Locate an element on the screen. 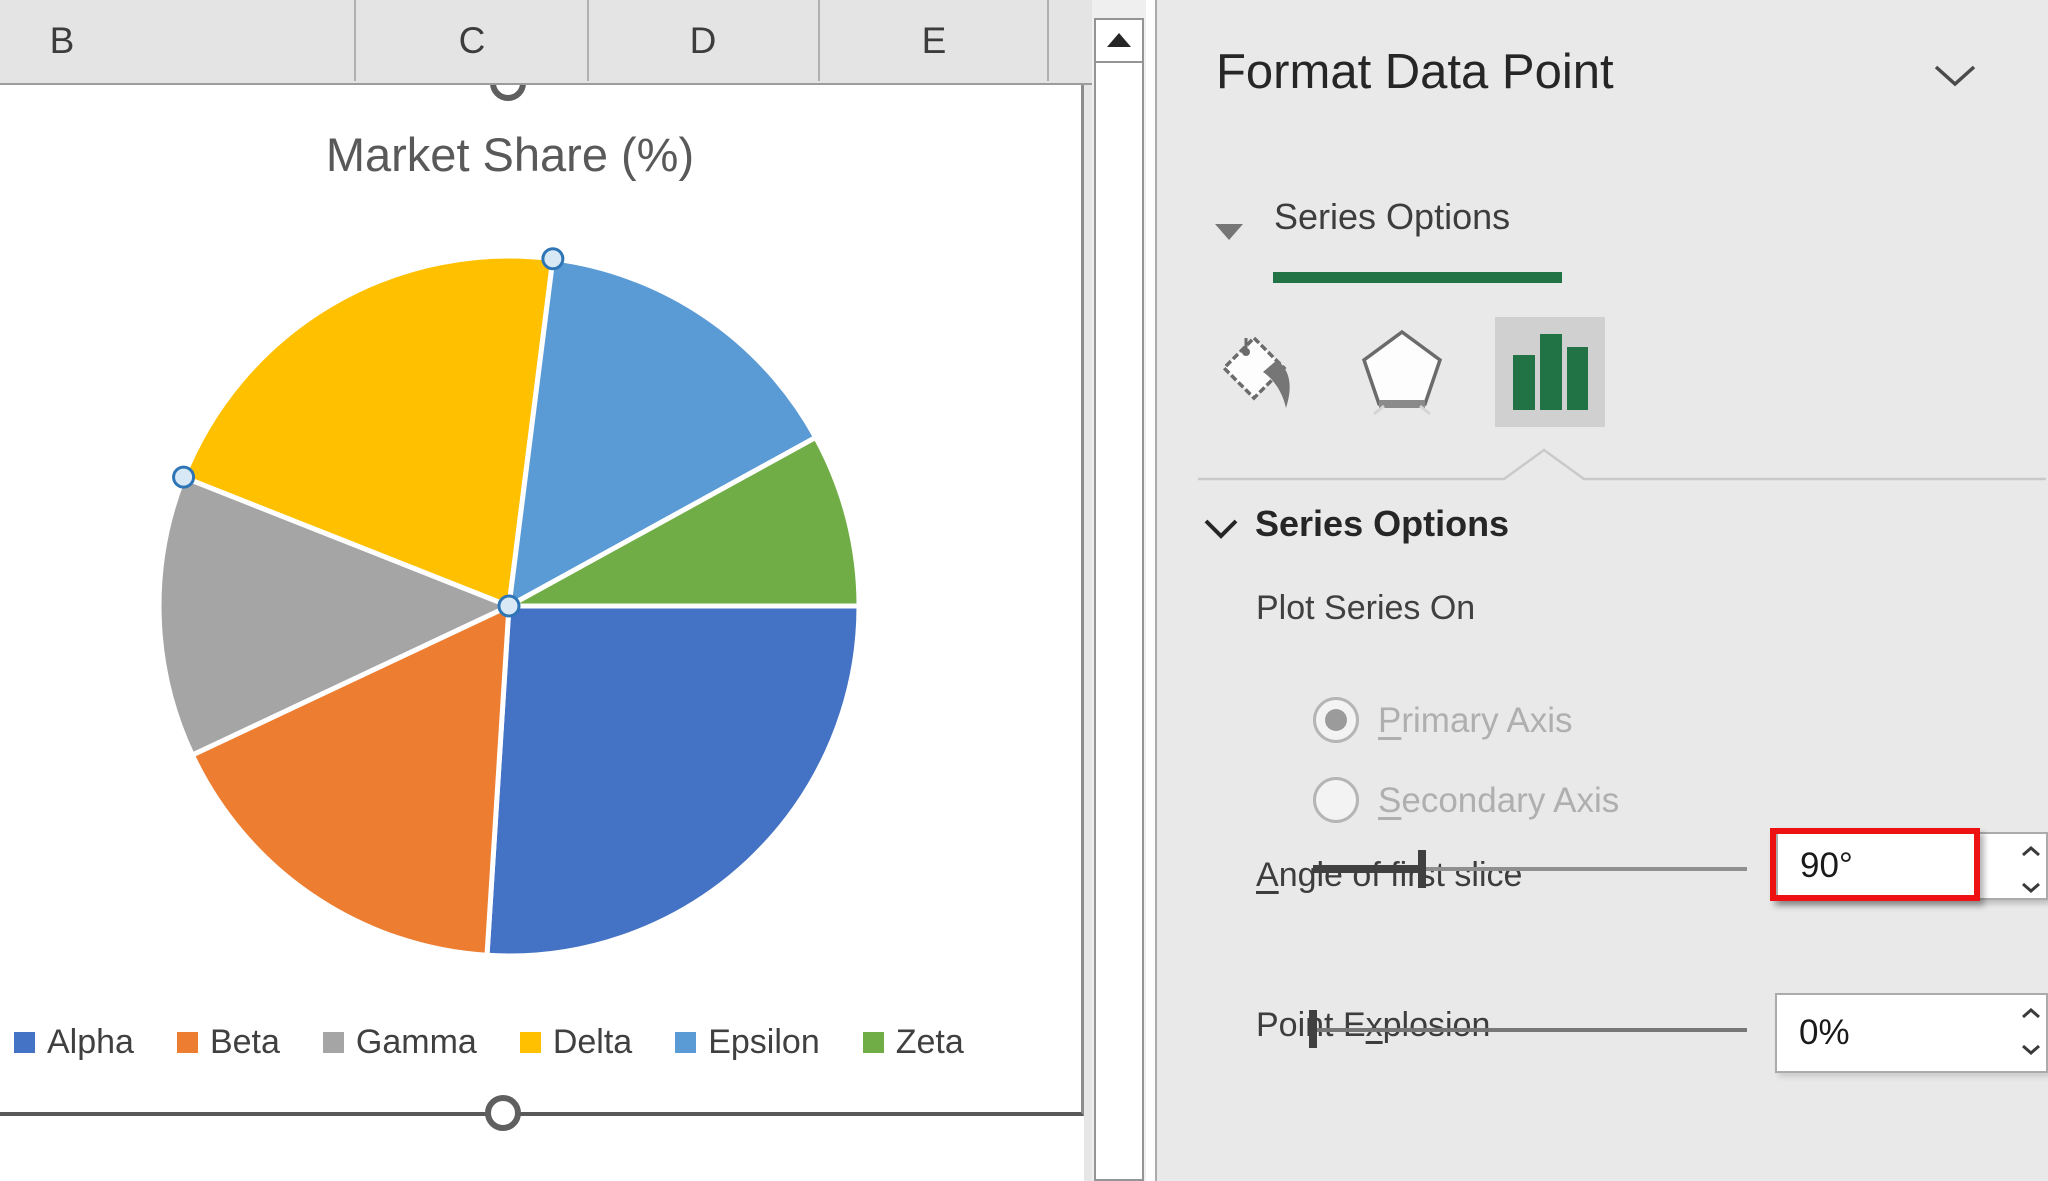 This screenshot has width=2048, height=1181. angle-value-field: 90° is located at coordinates (1912, 866).